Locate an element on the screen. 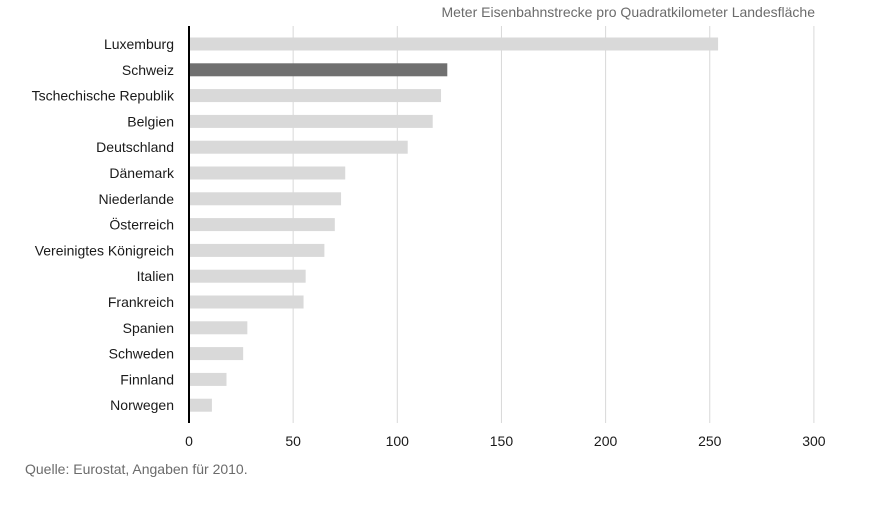 Image resolution: width=873 pixels, height=509 pixels. category-label-vereinigtes-königreich: Vereinigtes Königreich is located at coordinates (104, 250).